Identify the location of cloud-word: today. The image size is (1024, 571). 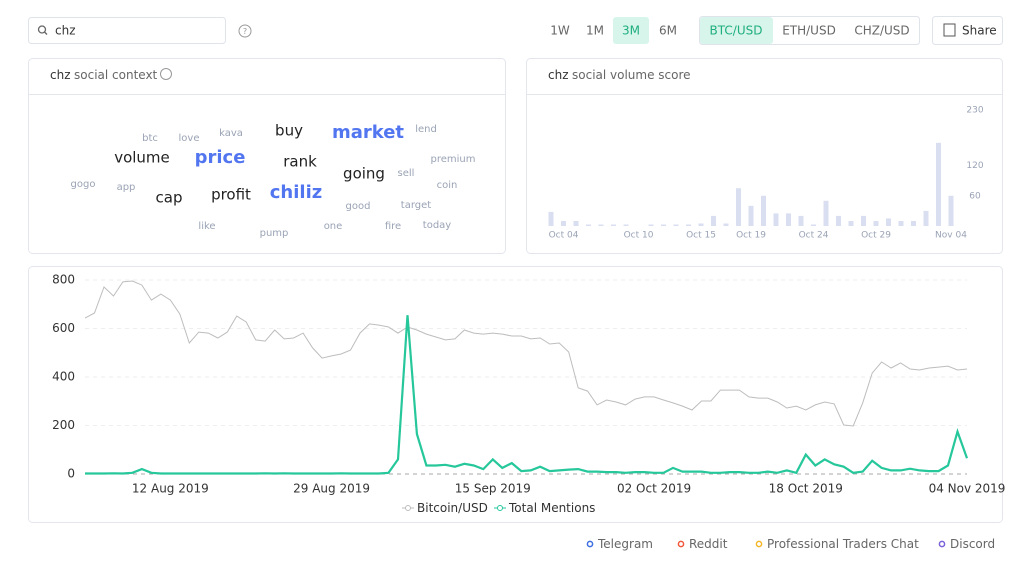
(437, 225).